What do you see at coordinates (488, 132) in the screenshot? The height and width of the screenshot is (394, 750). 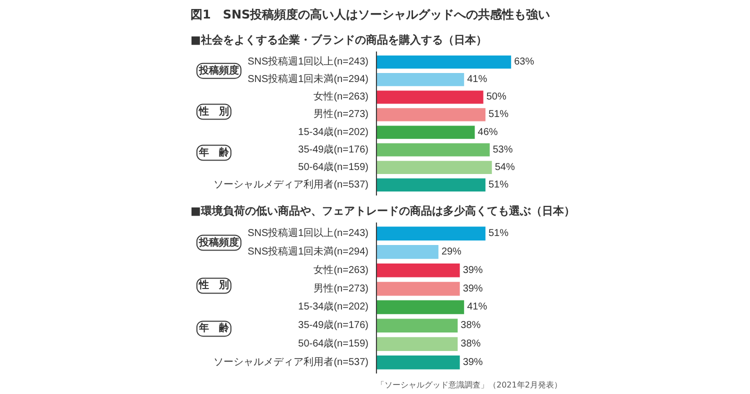 I see `data-label: 46%` at bounding box center [488, 132].